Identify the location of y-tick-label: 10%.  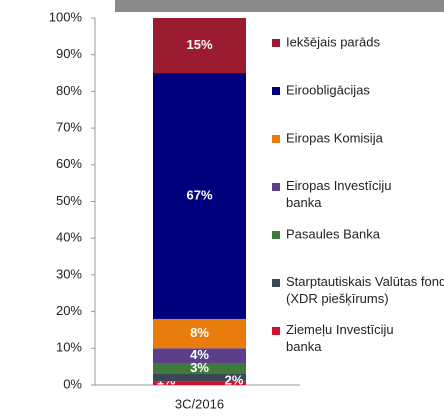
(69, 347).